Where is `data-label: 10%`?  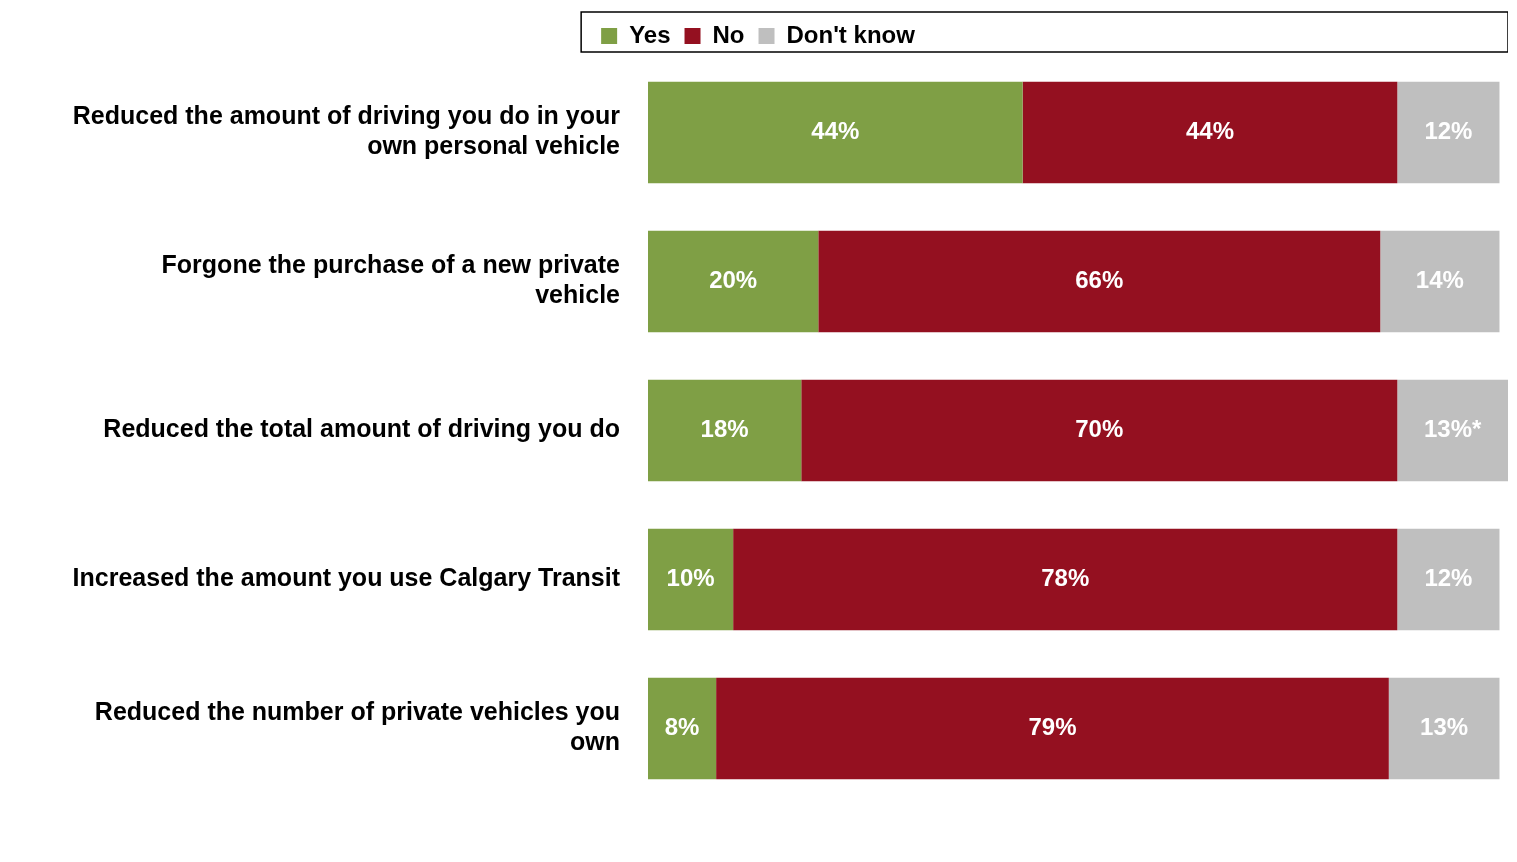 data-label: 10% is located at coordinates (690, 578).